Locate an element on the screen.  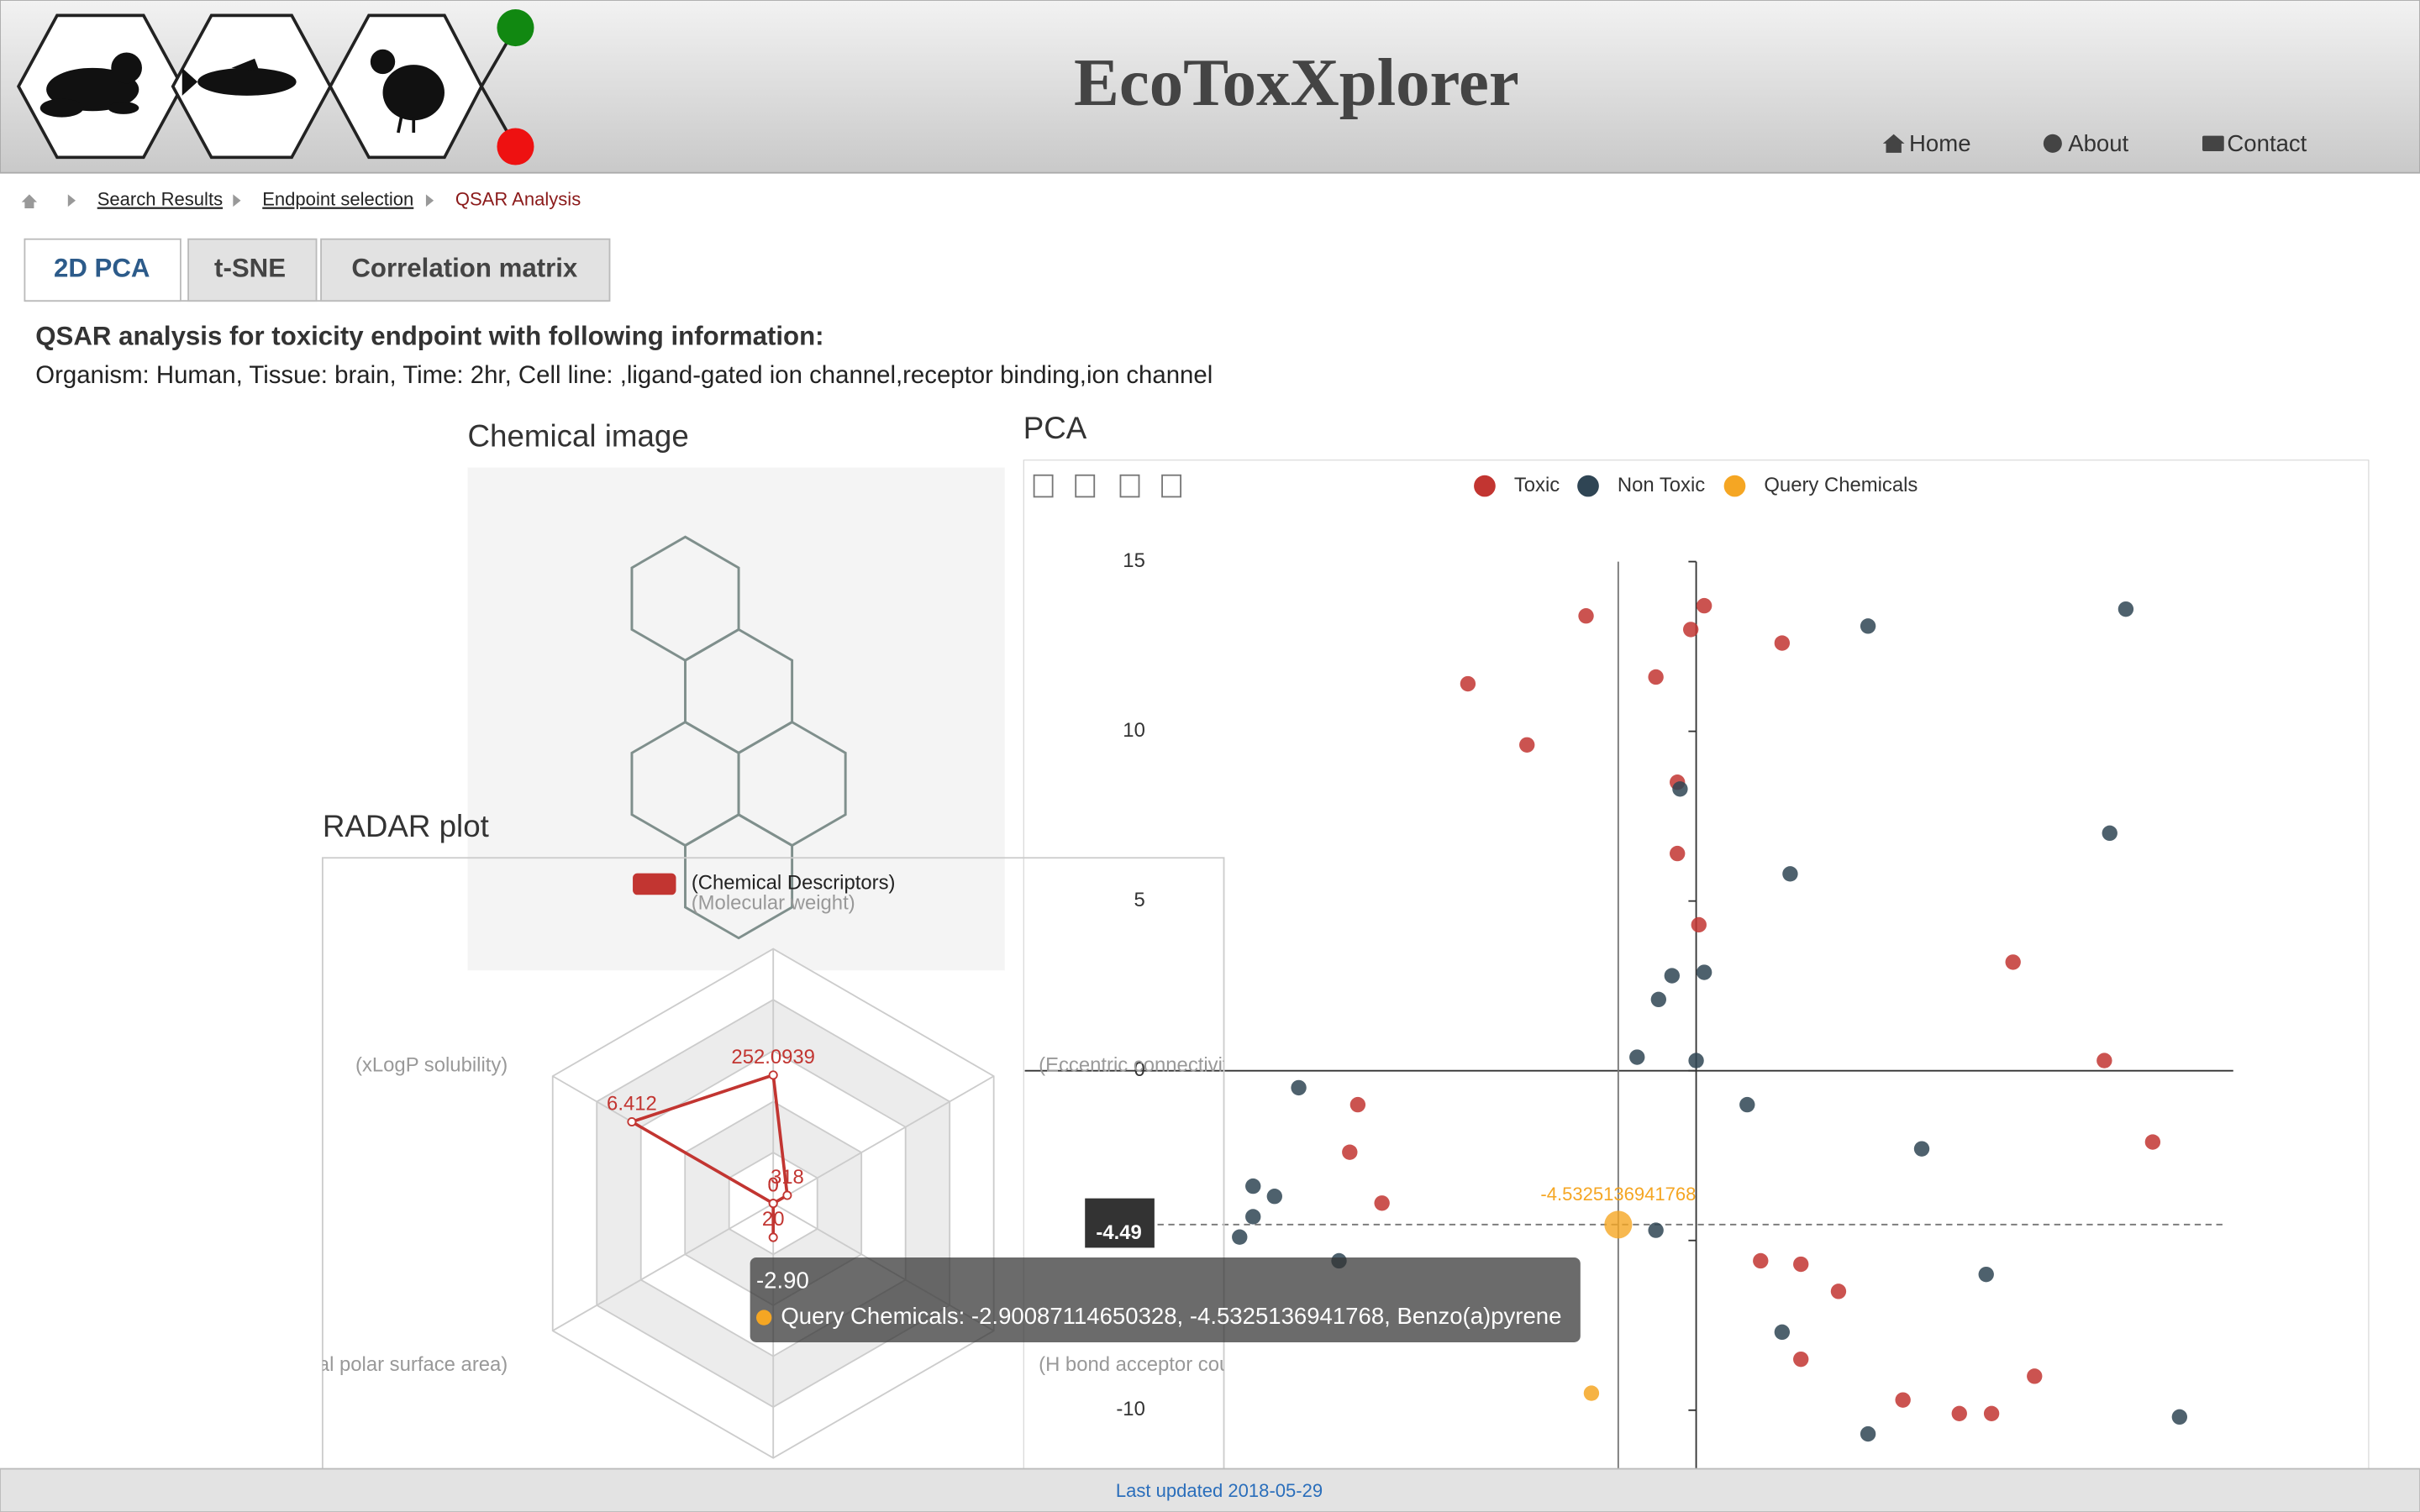
point-label: -4.5325136941768 is located at coordinates (1618, 1194).